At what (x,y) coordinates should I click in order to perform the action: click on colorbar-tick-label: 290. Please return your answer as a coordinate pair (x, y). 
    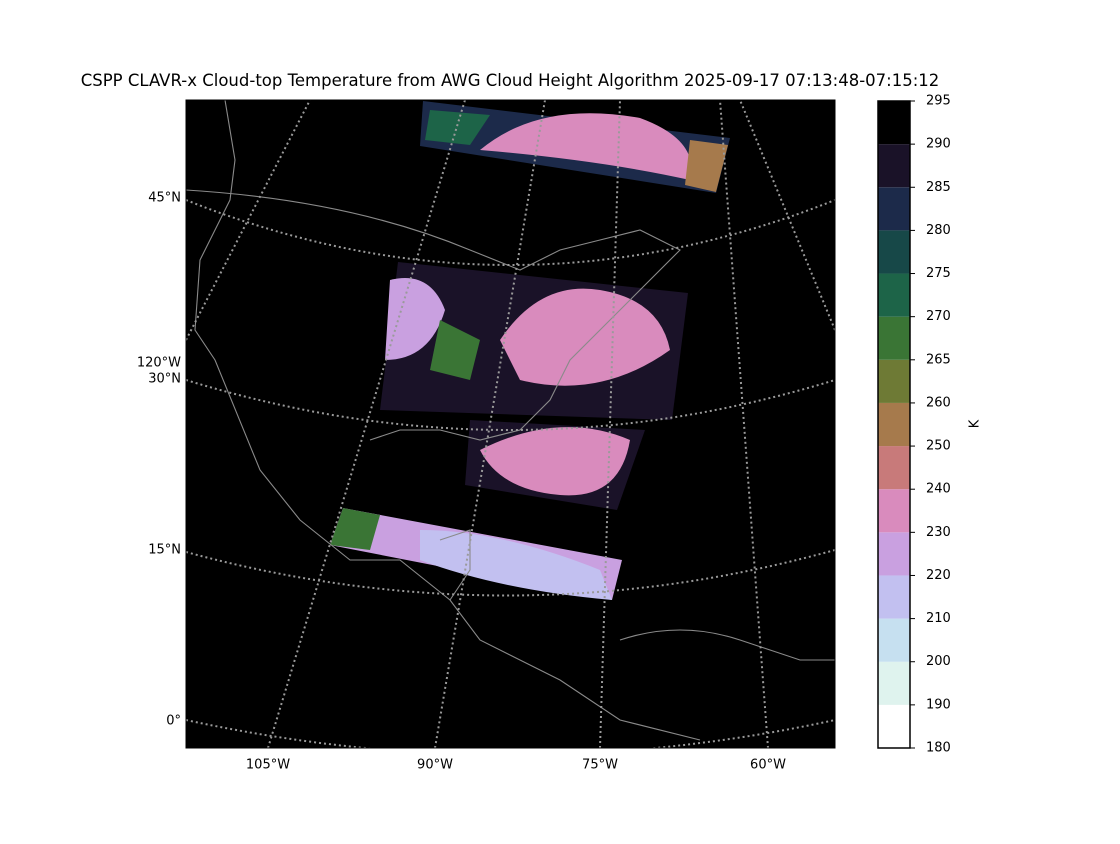
    Looking at the image, I should click on (938, 144).